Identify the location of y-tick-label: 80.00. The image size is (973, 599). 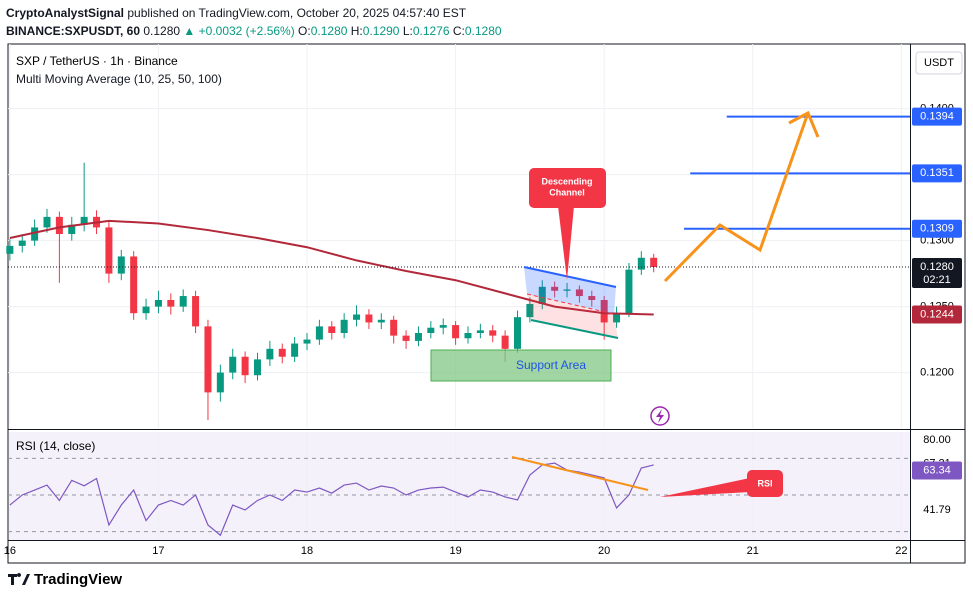
(937, 440).